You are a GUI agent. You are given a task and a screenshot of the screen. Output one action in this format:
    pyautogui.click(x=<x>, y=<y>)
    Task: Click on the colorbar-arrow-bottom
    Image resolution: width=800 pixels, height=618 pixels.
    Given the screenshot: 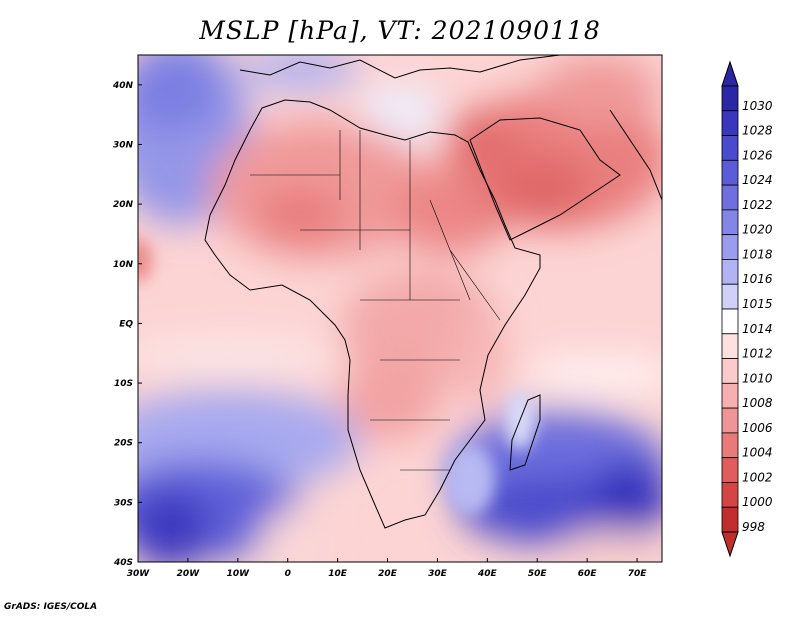 What is the action you would take?
    pyautogui.click(x=730, y=544)
    